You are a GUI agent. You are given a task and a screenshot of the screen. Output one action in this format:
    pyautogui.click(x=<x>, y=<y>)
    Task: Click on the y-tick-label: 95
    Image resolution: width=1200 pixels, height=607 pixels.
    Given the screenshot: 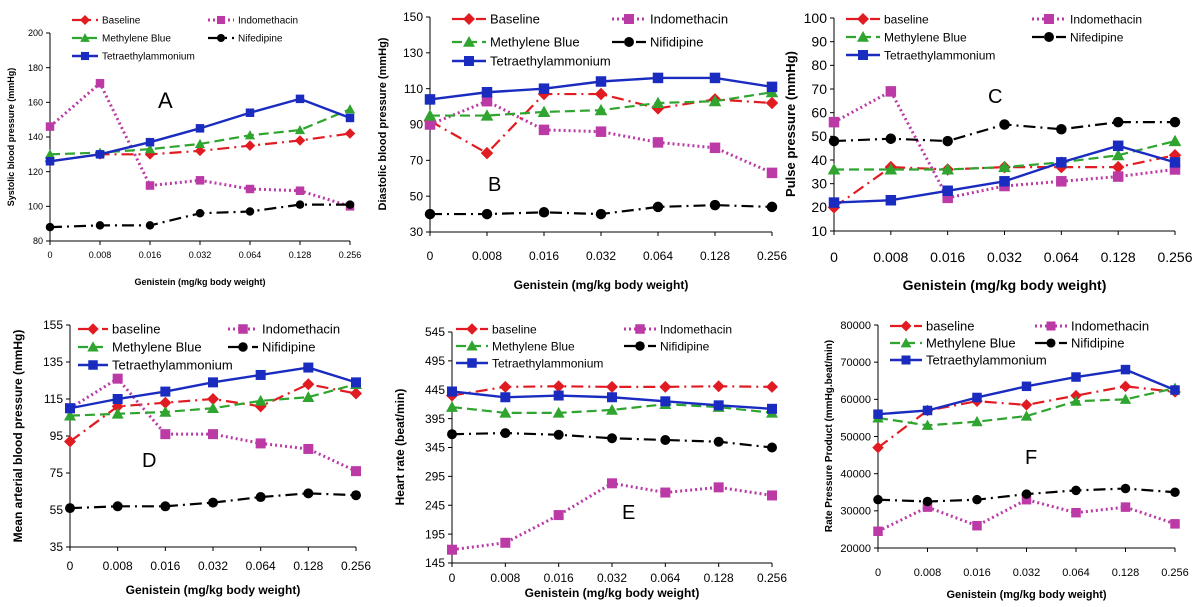 What is the action you would take?
    pyautogui.click(x=57, y=436)
    